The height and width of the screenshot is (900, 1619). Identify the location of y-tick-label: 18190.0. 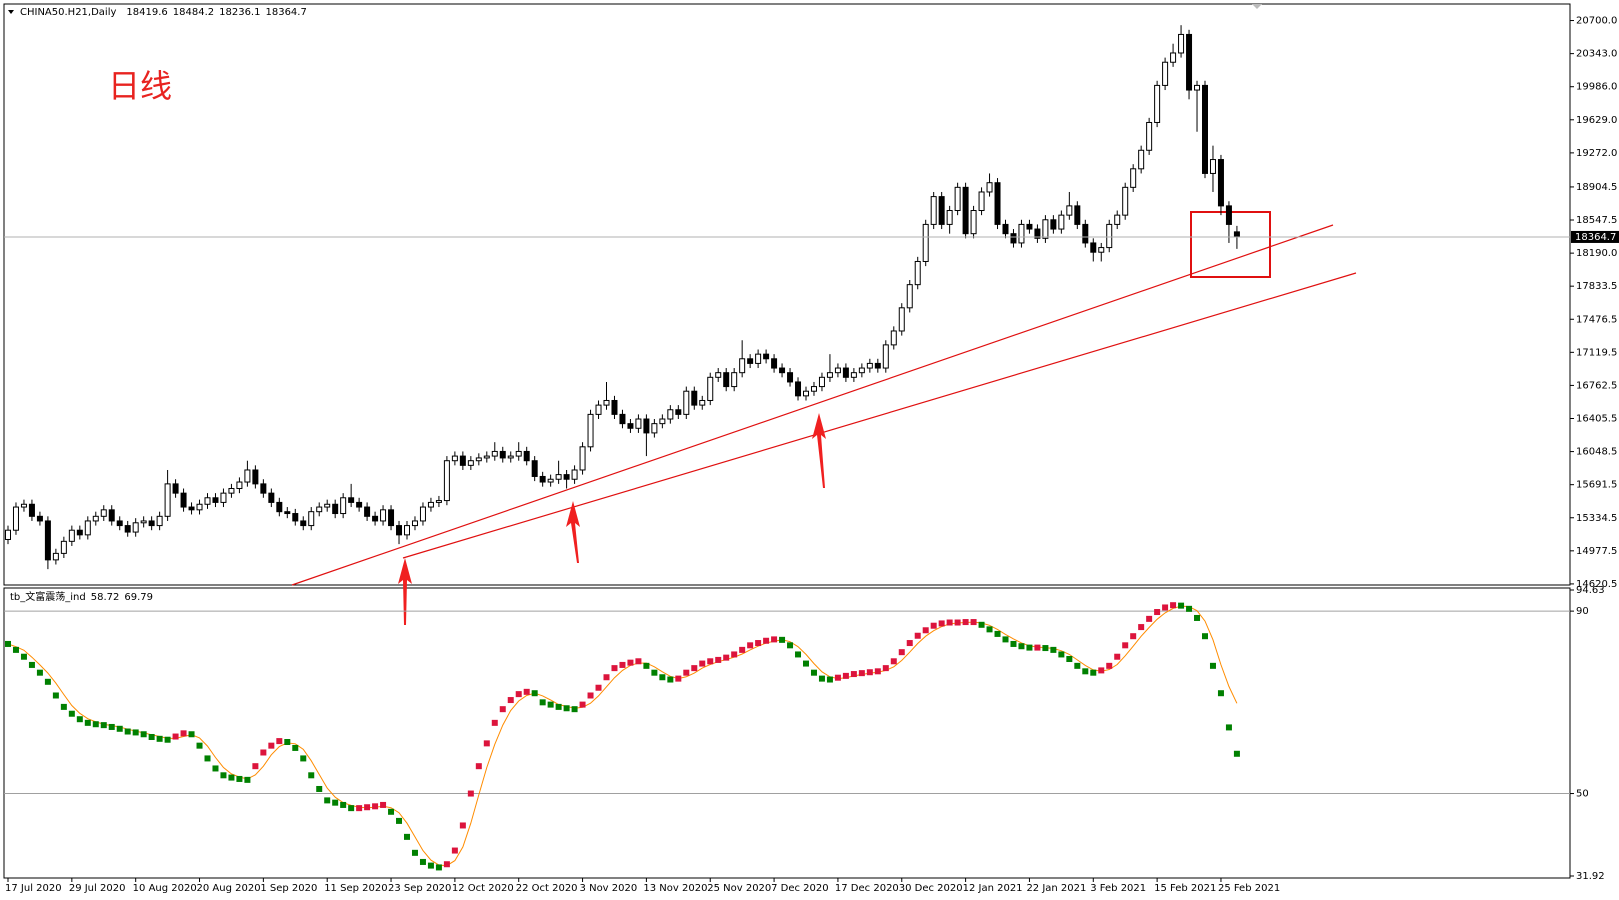
(1596, 253).